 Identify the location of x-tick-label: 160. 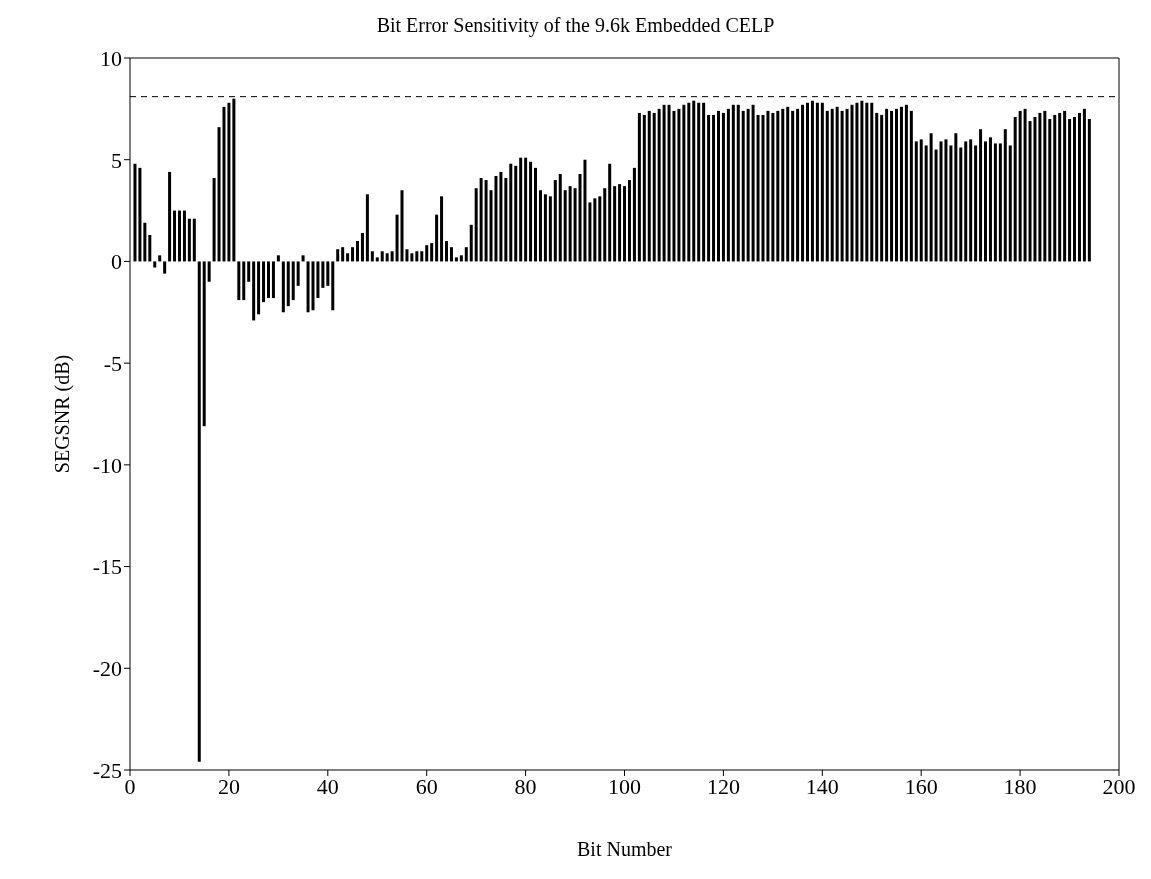
(921, 786).